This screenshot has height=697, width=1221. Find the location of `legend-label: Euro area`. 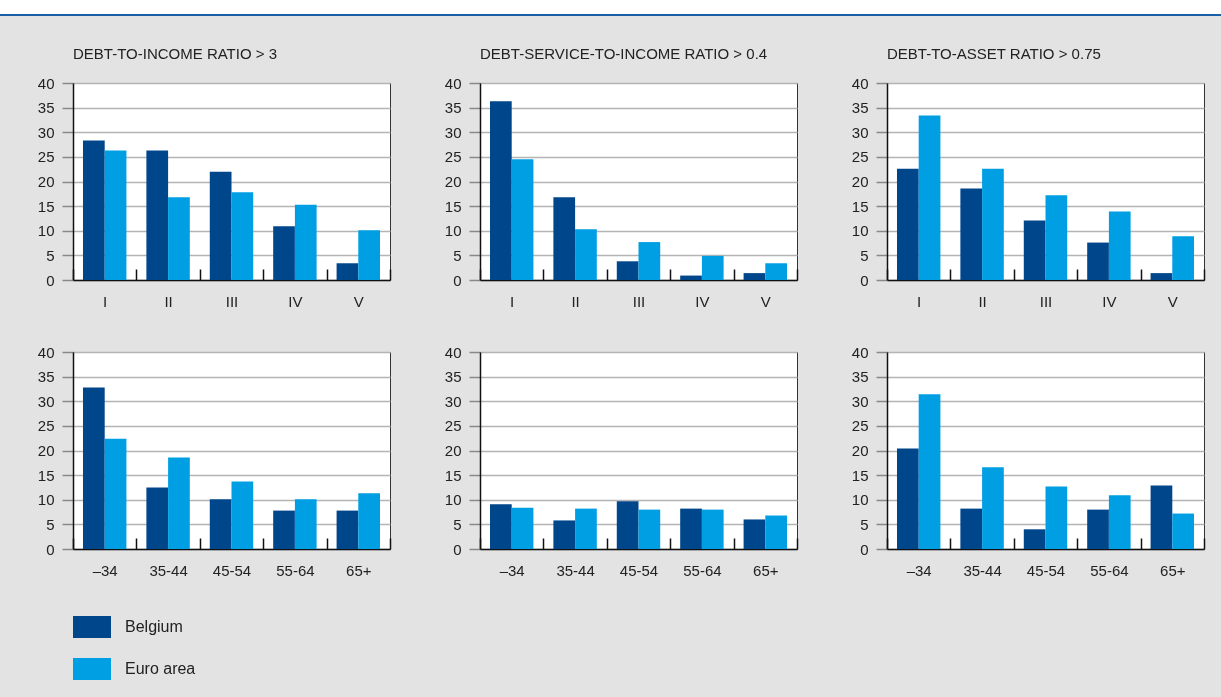

legend-label: Euro area is located at coordinates (160, 668).